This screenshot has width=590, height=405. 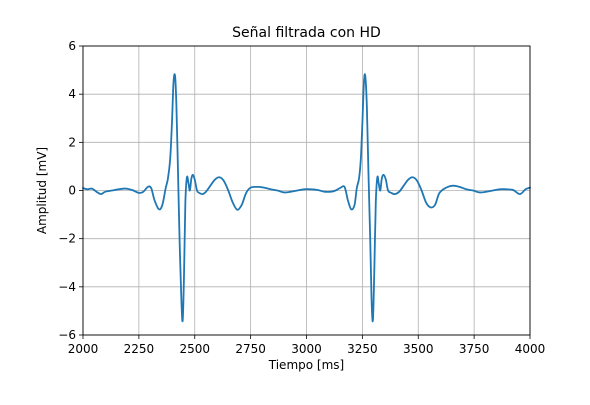 I want to click on x-tick-label: 2250, so click(x=139, y=349).